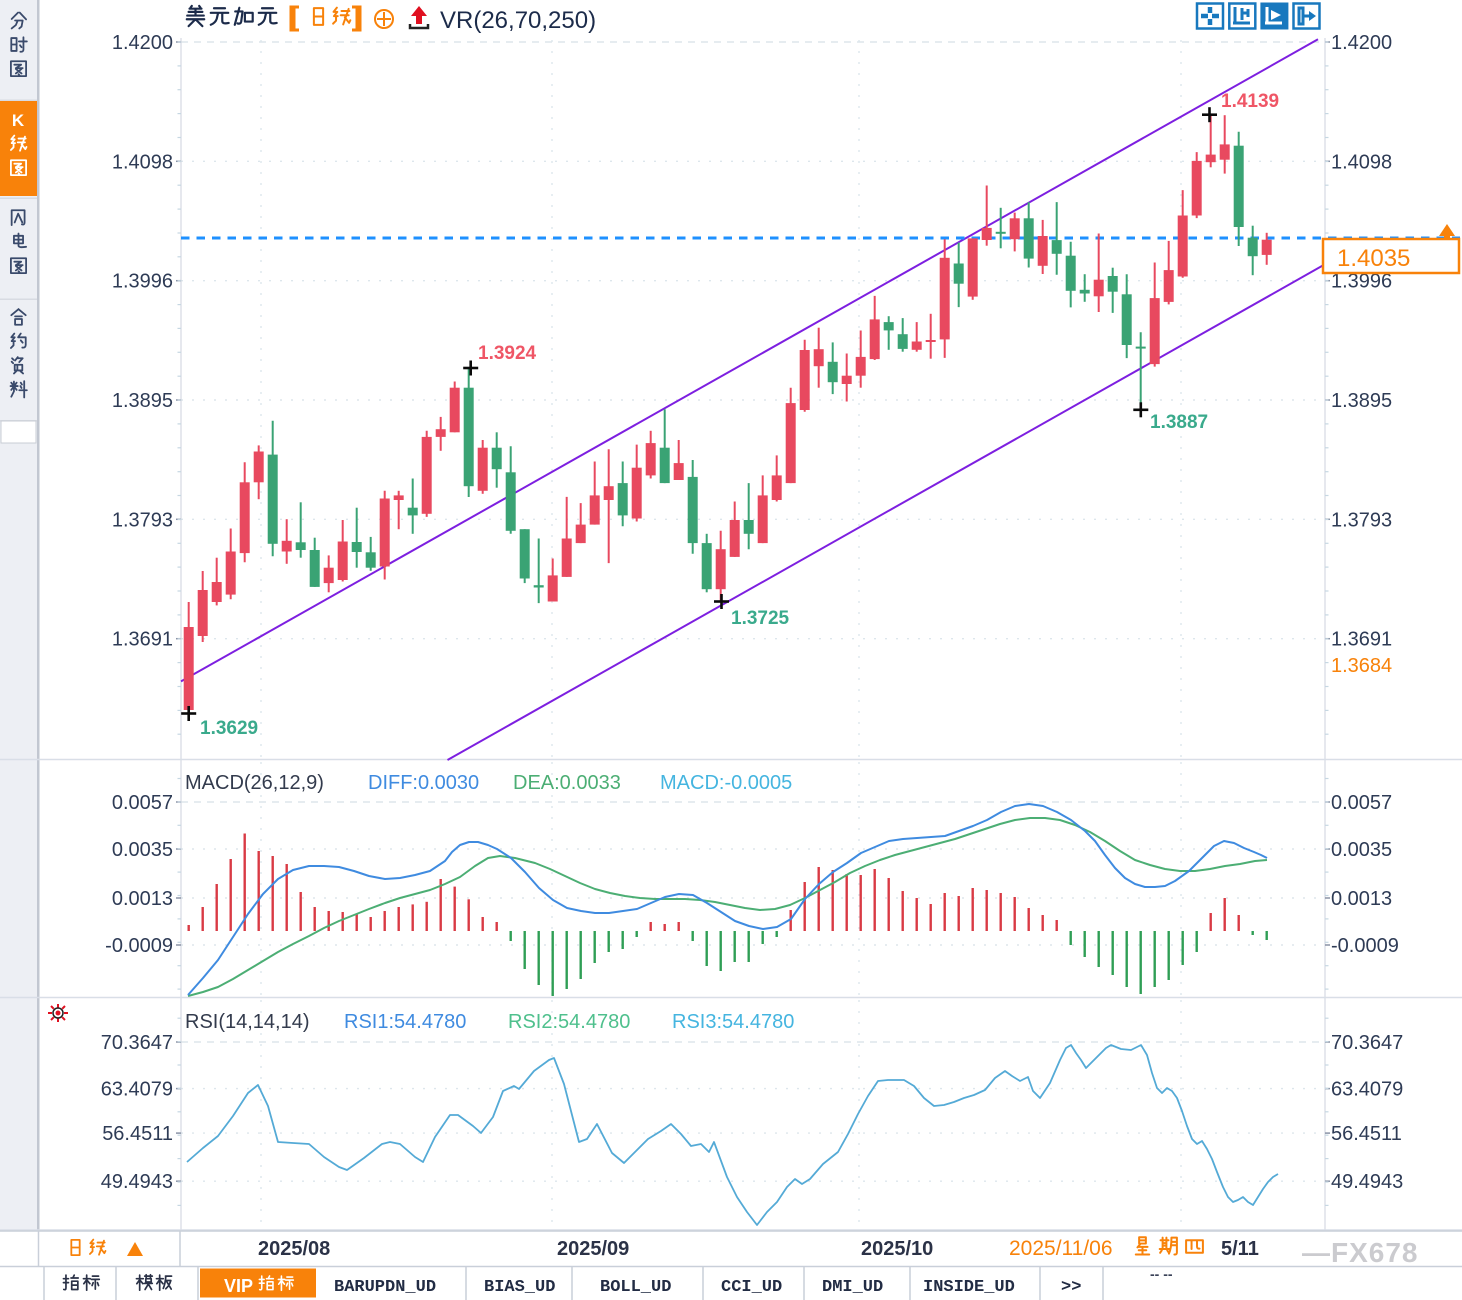 The image size is (1462, 1300). What do you see at coordinates (969, 1287) in the screenshot?
I see `svg-text: INSIDE_UD` at bounding box center [969, 1287].